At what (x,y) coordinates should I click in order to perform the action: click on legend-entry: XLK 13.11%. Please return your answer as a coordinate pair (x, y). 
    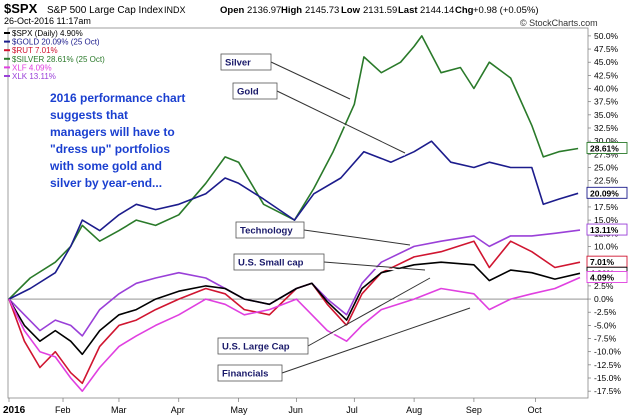
    Looking at the image, I should click on (34, 76).